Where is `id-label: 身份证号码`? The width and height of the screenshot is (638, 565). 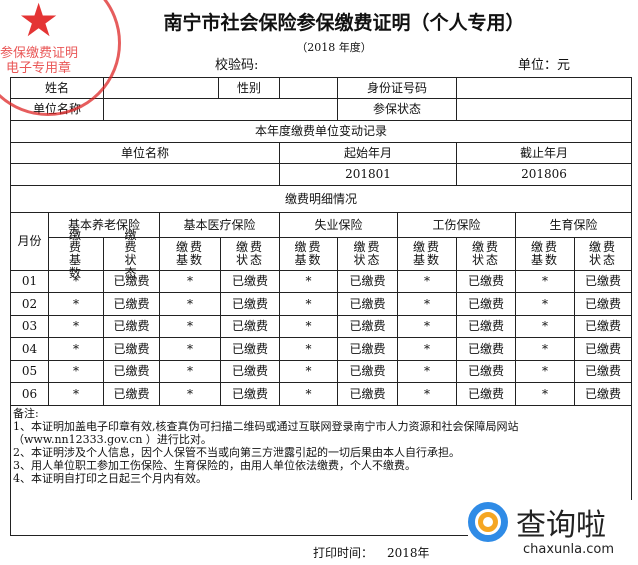
id-label: 身份证号码 is located at coordinates (397, 88).